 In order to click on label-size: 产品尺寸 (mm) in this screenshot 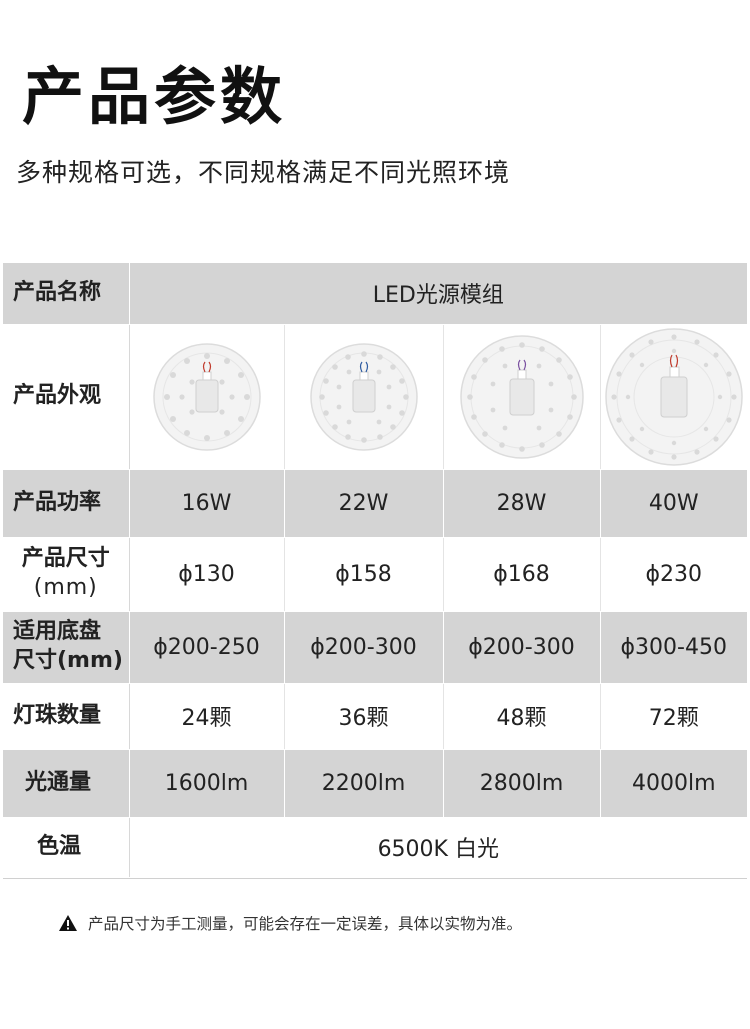, I will do `click(66, 574)`.